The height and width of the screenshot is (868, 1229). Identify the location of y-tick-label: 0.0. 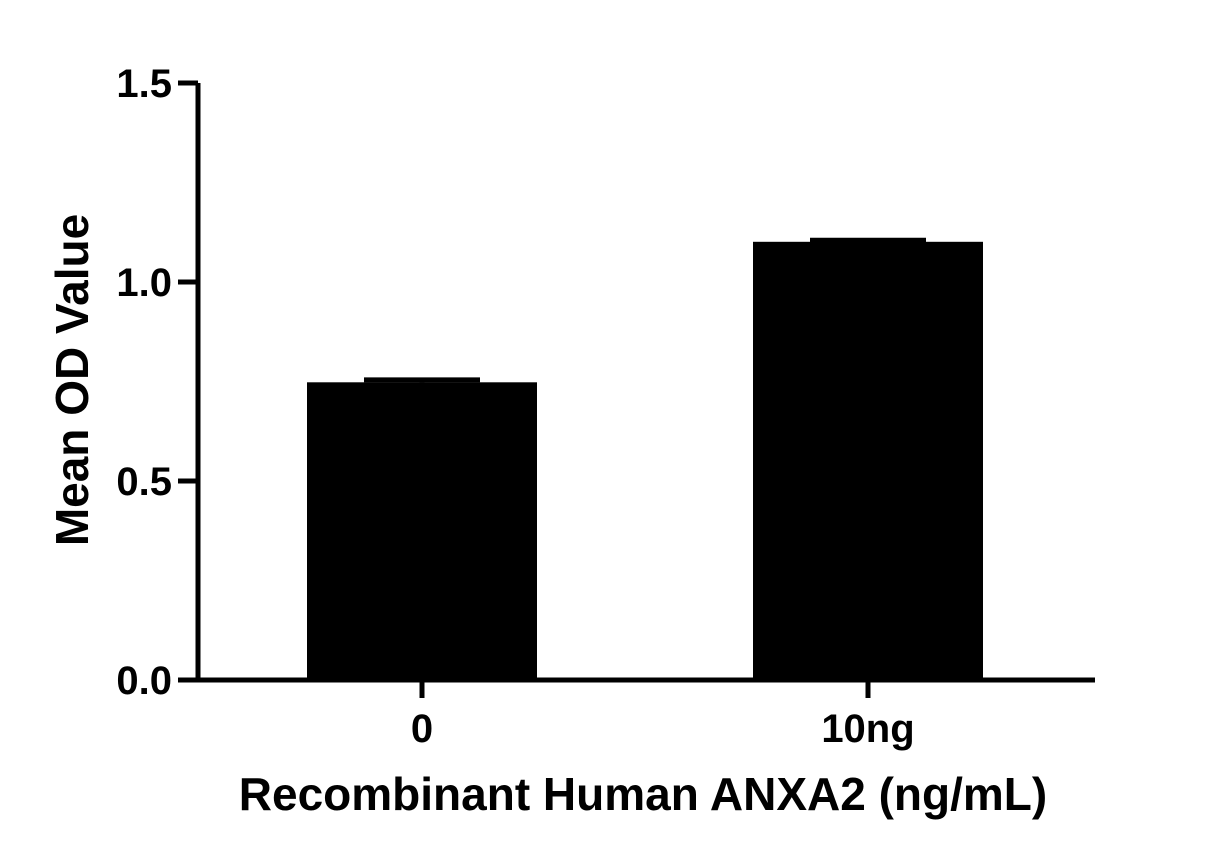
(144, 681).